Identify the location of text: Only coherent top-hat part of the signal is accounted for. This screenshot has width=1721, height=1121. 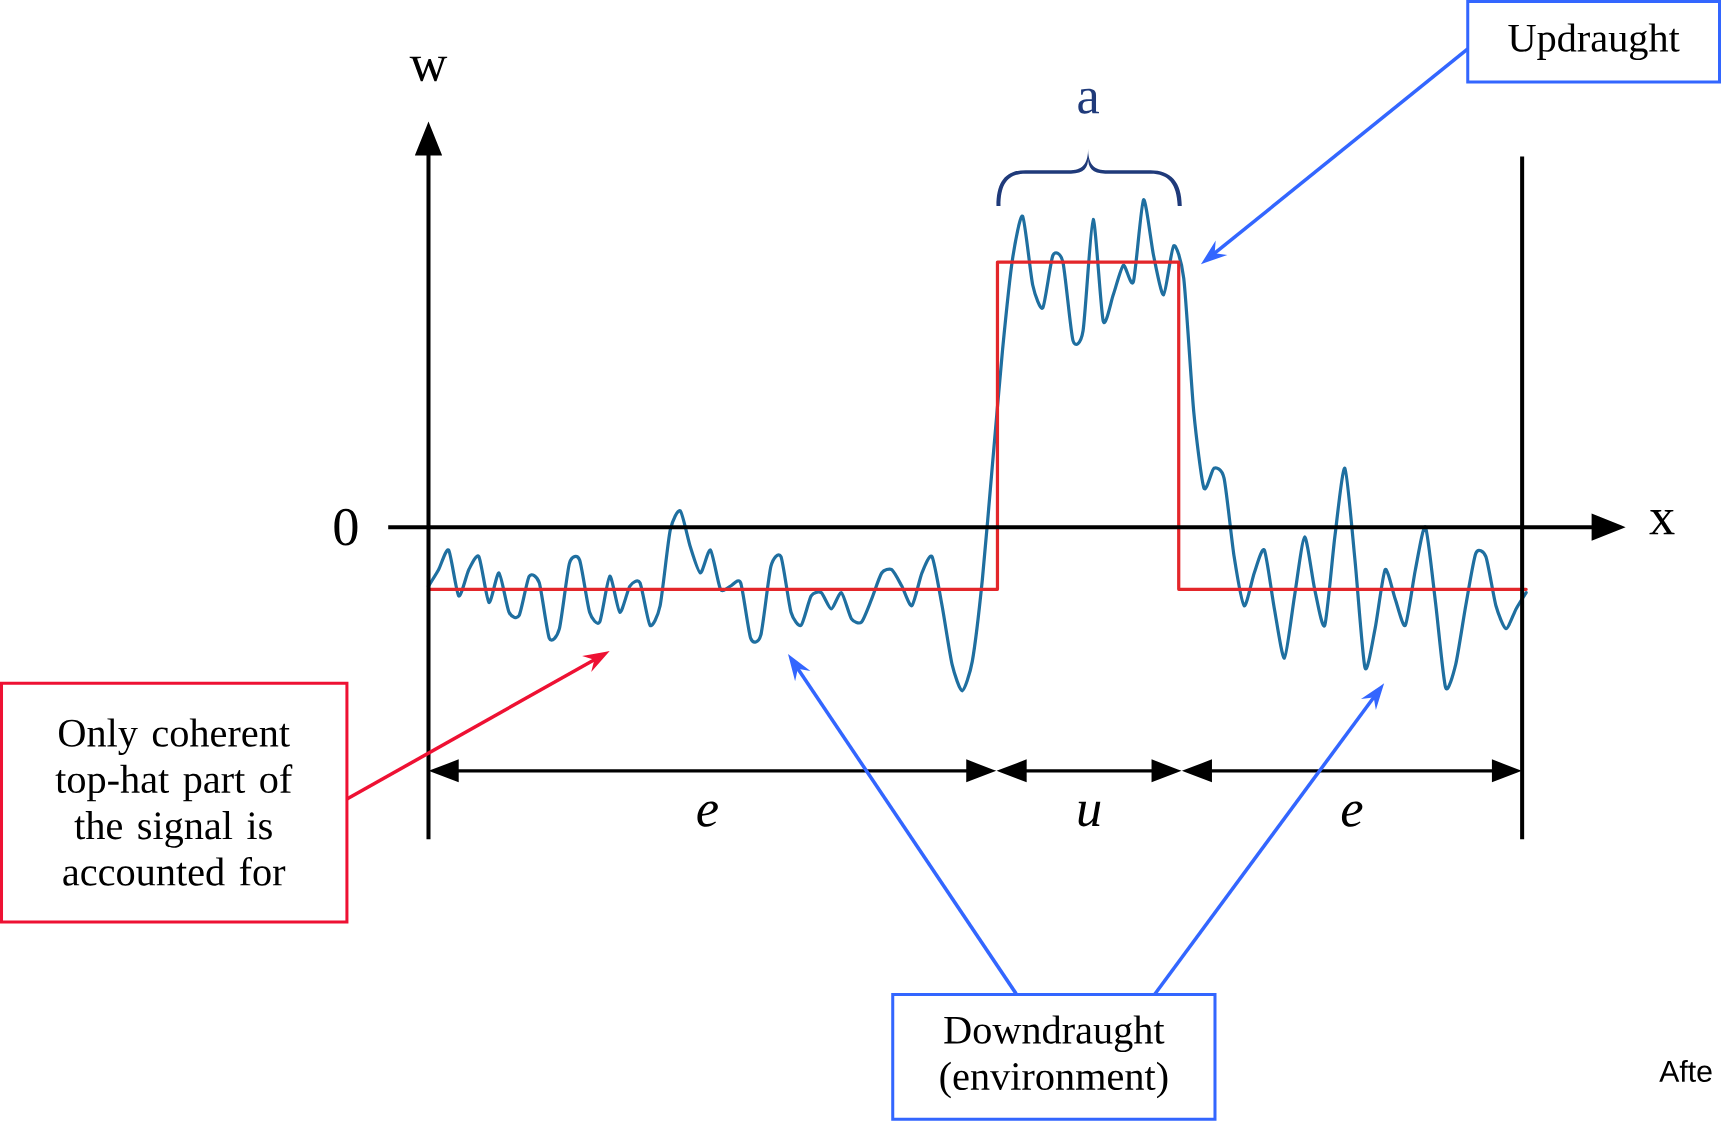
(174, 802).